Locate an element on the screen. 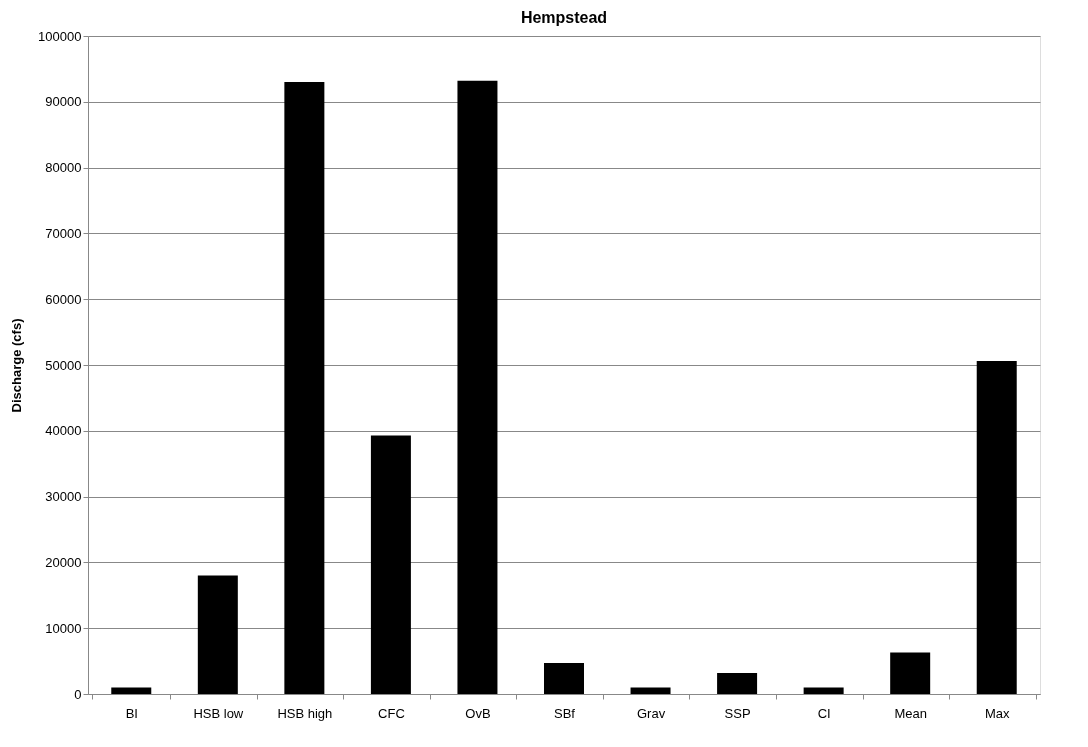  y-axis-title: Discharge (cfs) is located at coordinates (17, 365).